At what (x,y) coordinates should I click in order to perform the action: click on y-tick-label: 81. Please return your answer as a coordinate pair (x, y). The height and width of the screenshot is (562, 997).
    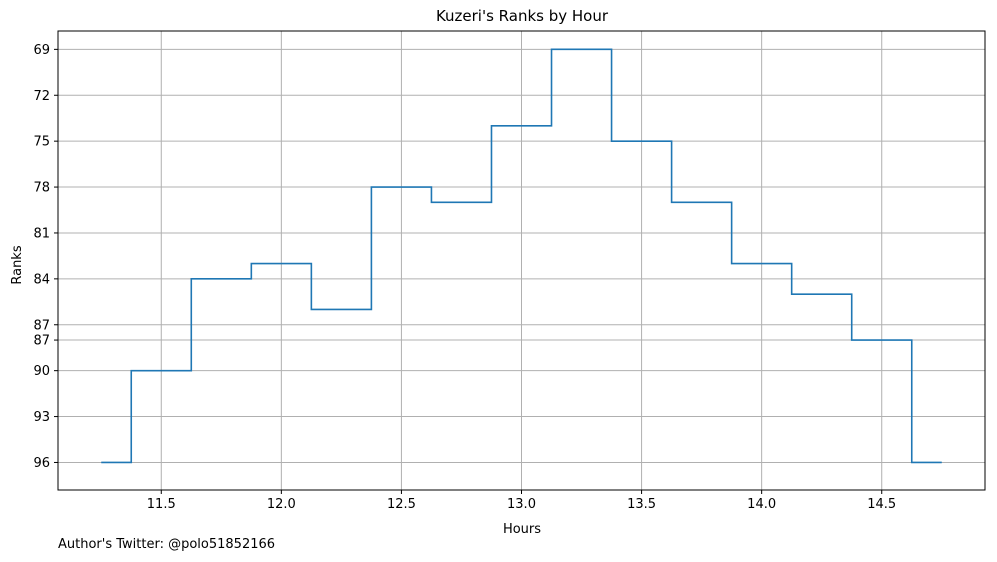
    Looking at the image, I should click on (41, 233).